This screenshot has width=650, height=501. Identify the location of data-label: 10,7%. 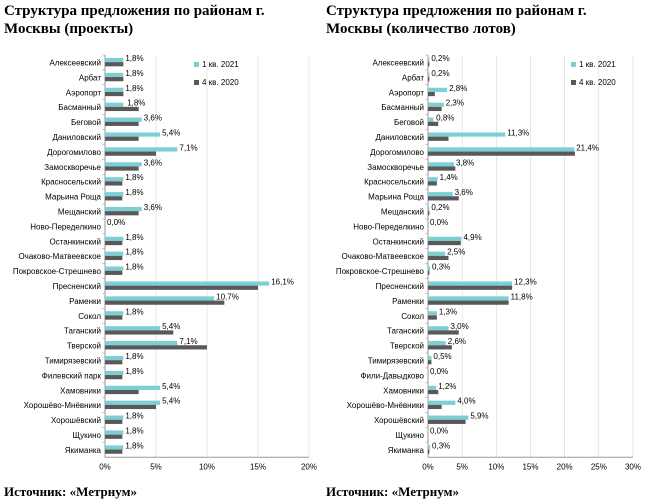
(227, 296).